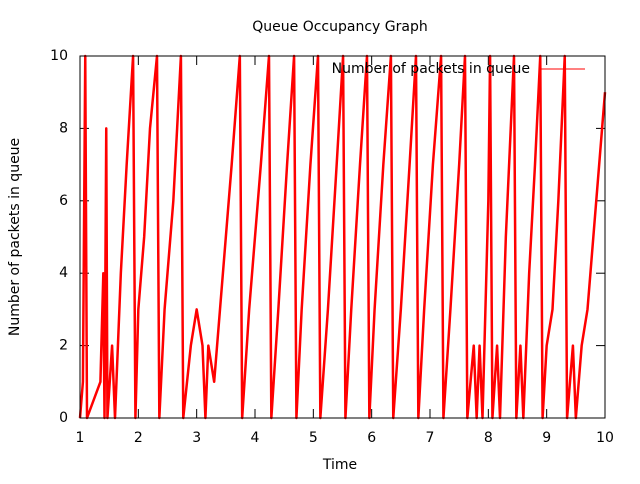  What do you see at coordinates (431, 69) in the screenshot?
I see `legend-label: Number of packets in queue` at bounding box center [431, 69].